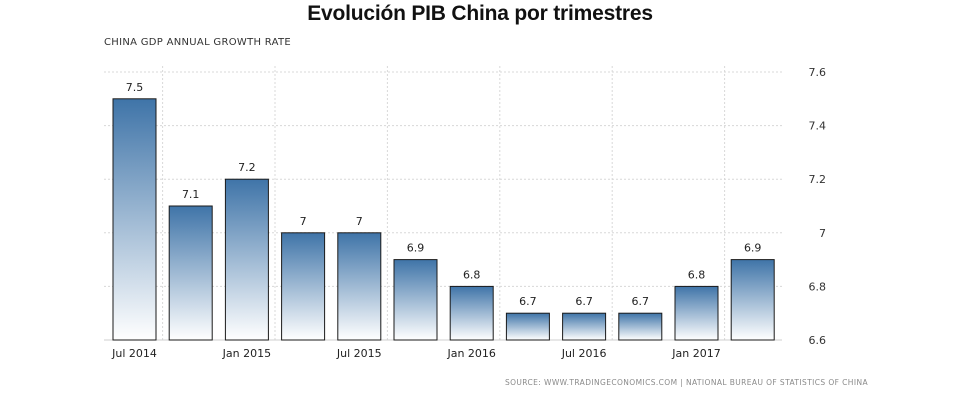 Image resolution: width=960 pixels, height=400 pixels. I want to click on y-tick-label: 7.6, so click(818, 72).